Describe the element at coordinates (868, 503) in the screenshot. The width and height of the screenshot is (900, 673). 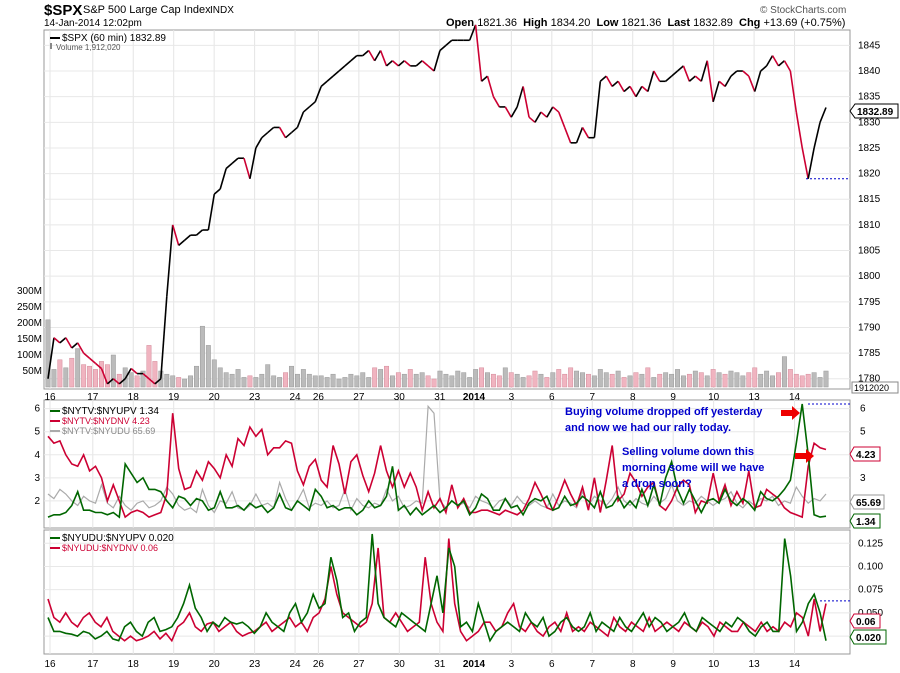
I see `panel2-tag-gray-text: 65.69` at that location.